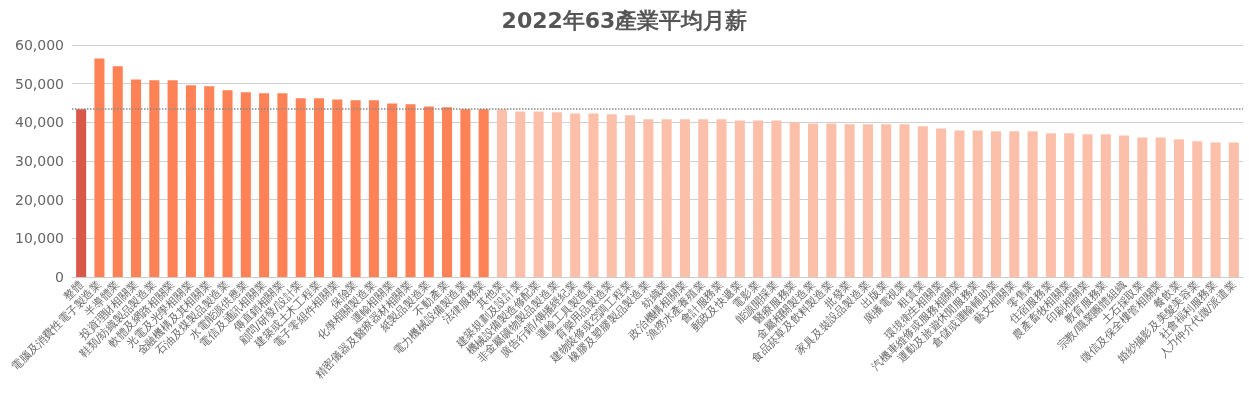 The width and height of the screenshot is (1249, 412). What do you see at coordinates (39, 83) in the screenshot?
I see `y-tick-label: 50,000` at bounding box center [39, 83].